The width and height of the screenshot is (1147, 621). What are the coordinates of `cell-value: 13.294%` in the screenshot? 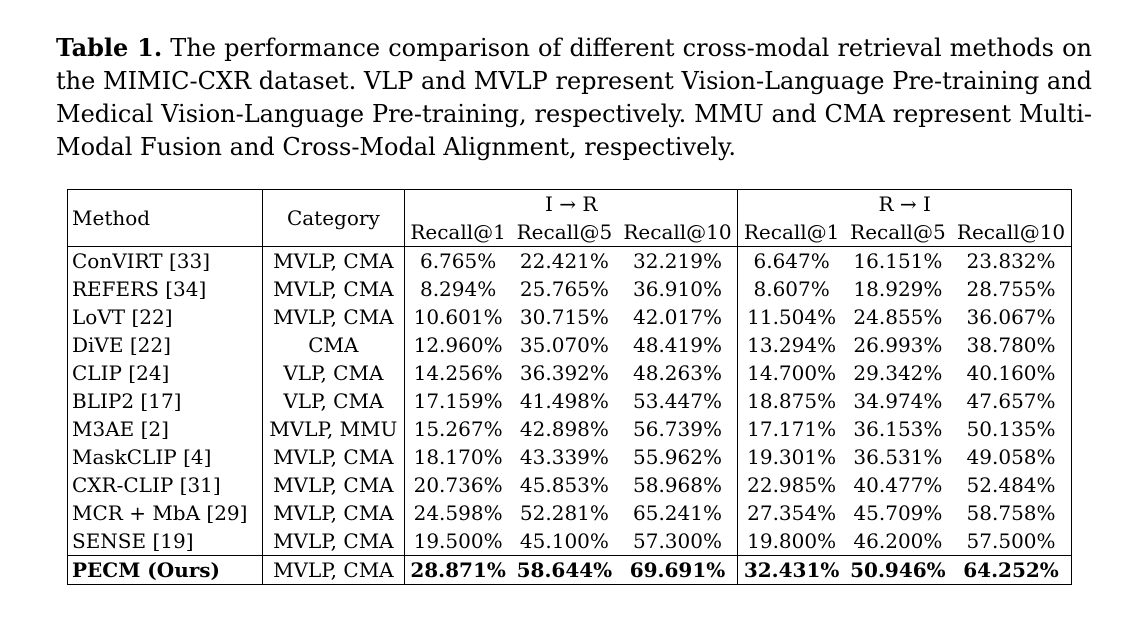 It's located at (792, 345).